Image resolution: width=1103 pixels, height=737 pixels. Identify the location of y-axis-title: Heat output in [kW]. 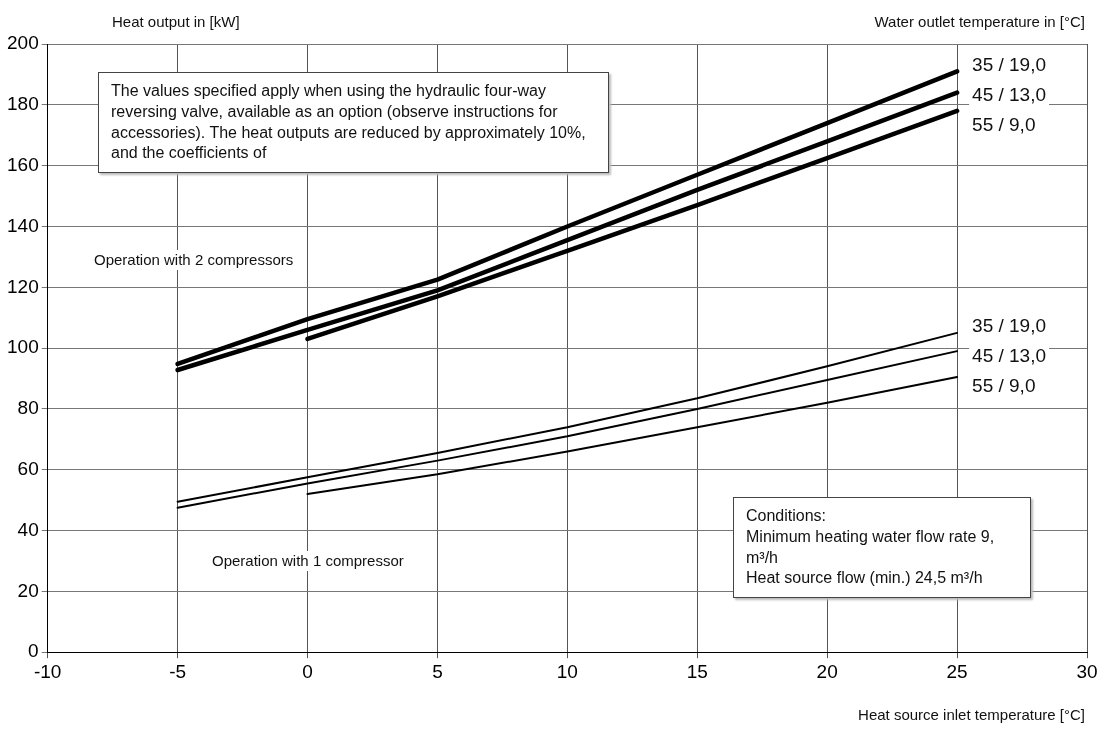
(176, 22).